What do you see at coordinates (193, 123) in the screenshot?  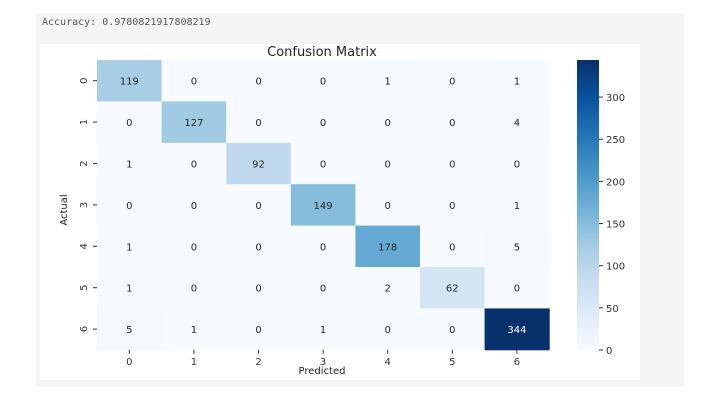 I see `cell-value-label: 127` at bounding box center [193, 123].